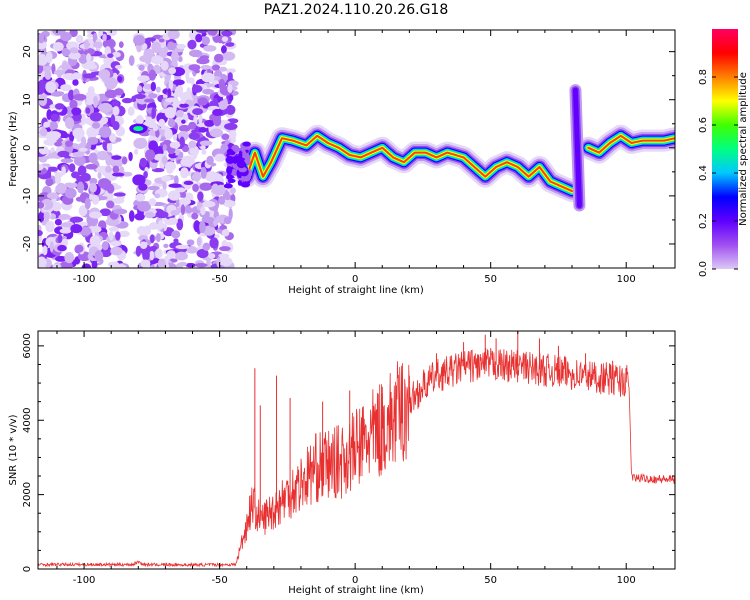 This screenshot has height=600, width=750. Describe the element at coordinates (27, 148) in the screenshot. I see `y-tick-label: 0` at that location.